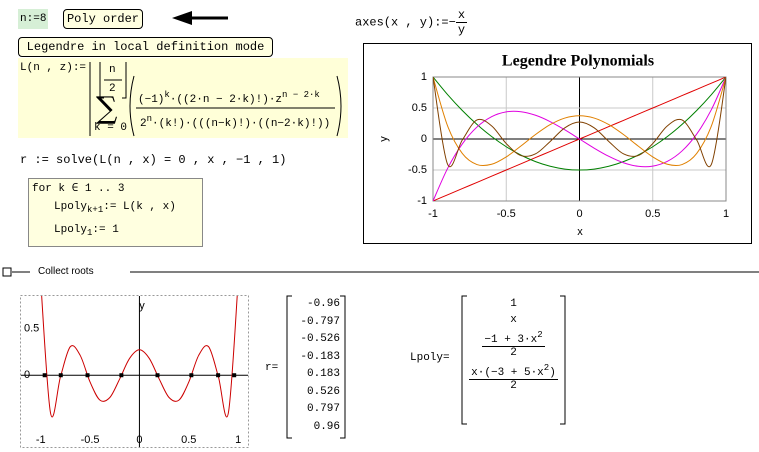 This screenshot has width=759, height=452. I want to click on exponent: k, so click(167, 95).